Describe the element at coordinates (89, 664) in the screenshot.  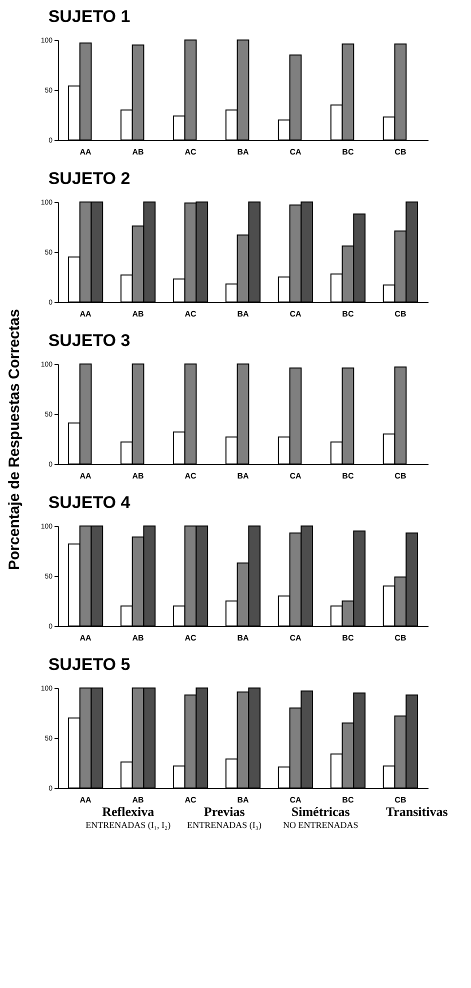
I see `chart-title: SUJETO 5` at that location.